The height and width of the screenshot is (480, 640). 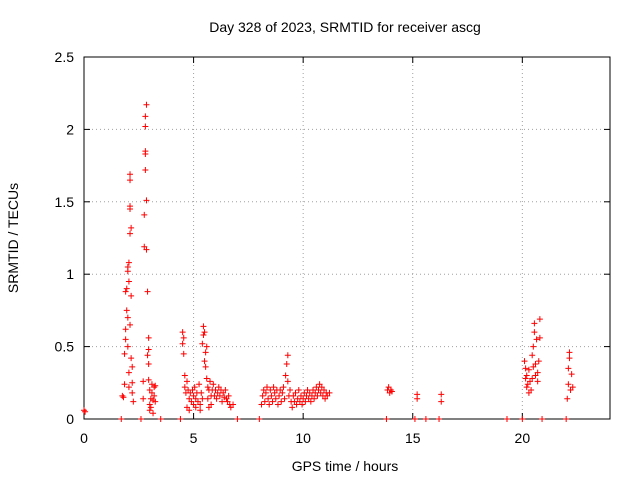 I want to click on x-axis-label: GPS time / hours, so click(x=345, y=466).